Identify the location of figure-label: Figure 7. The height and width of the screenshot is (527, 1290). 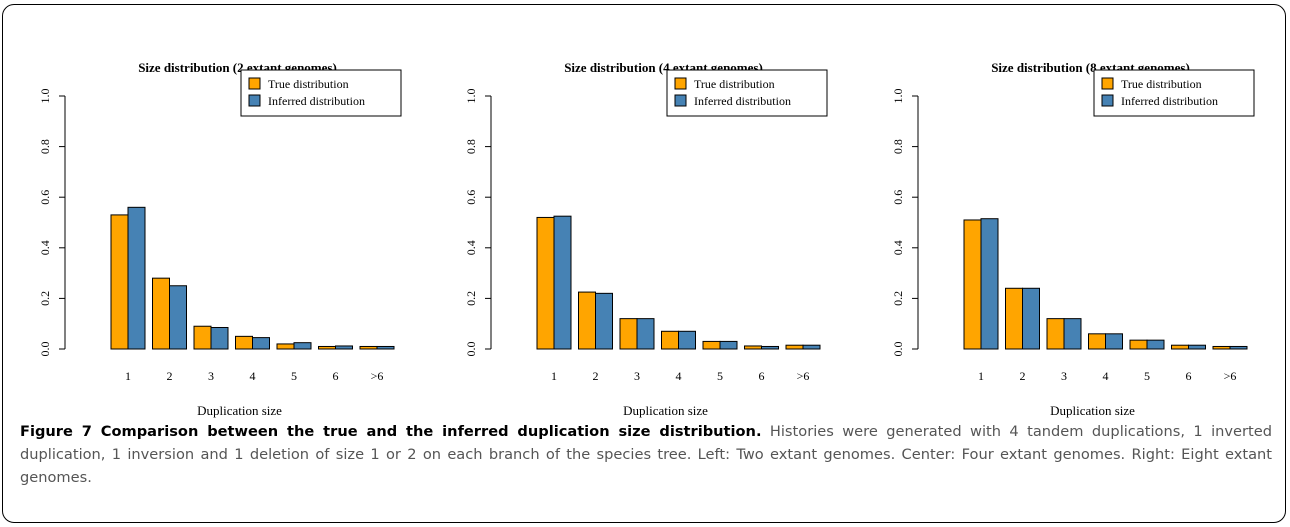
(56, 431).